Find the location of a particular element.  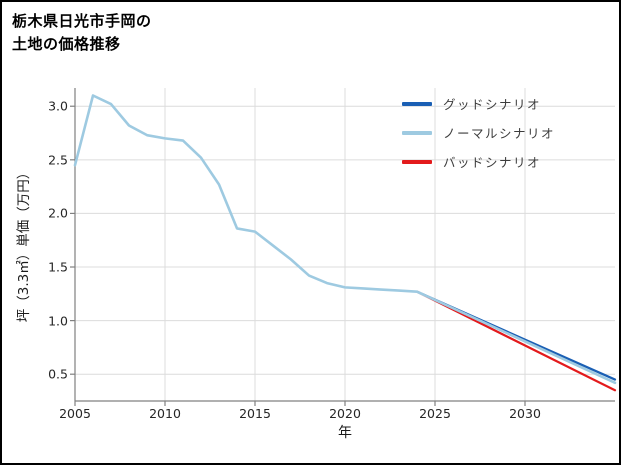

x-tick-label: 2030 is located at coordinates (525, 413).